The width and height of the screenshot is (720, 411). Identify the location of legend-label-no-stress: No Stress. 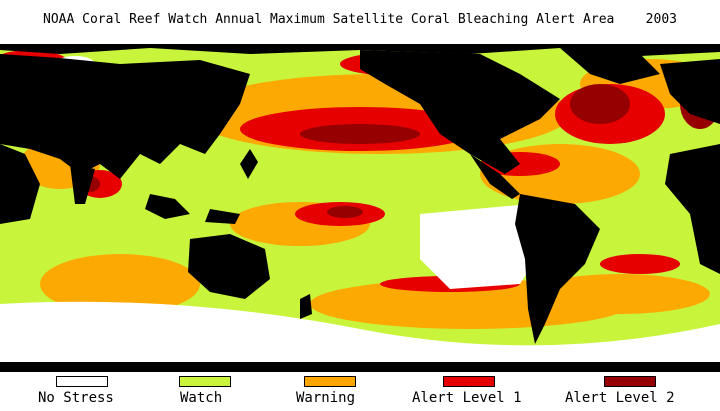
(76, 398).